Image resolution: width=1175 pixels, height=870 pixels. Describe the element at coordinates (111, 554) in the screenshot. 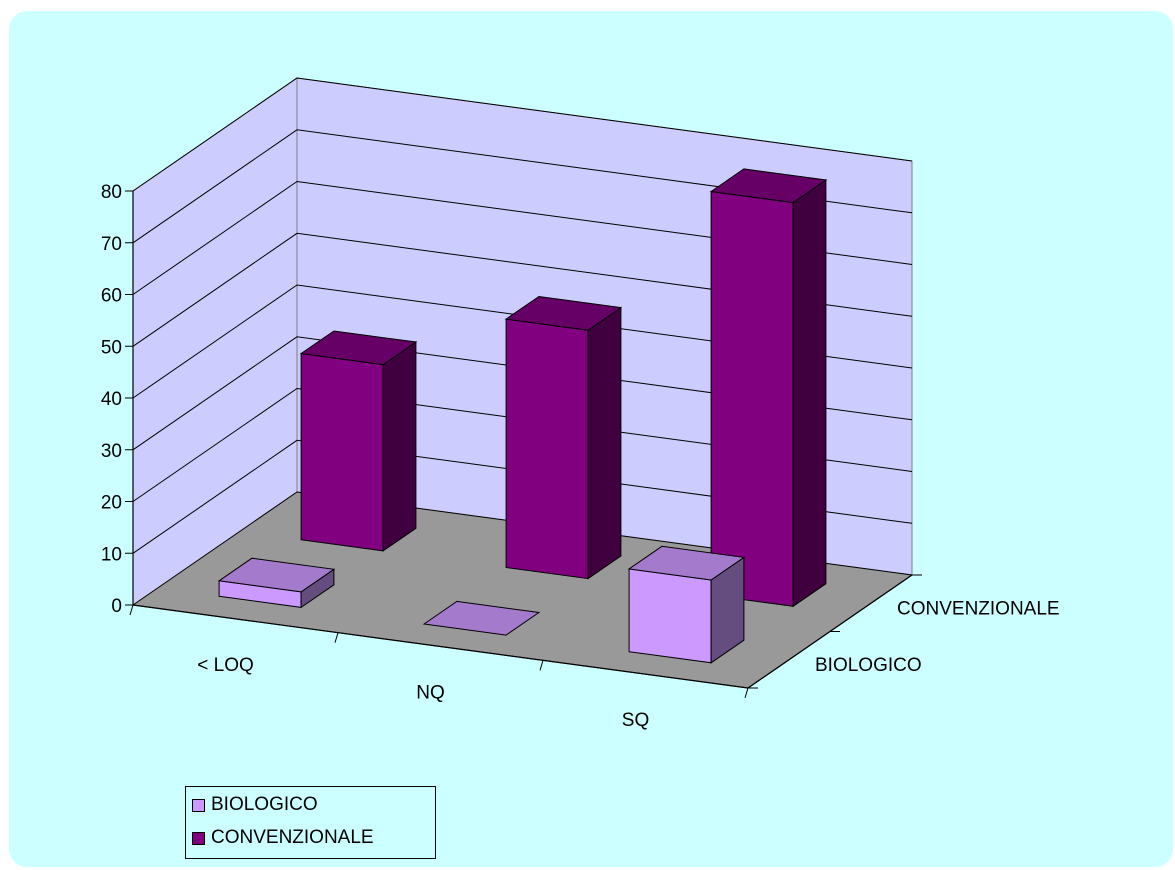

I see `y-tick-label: 10` at that location.